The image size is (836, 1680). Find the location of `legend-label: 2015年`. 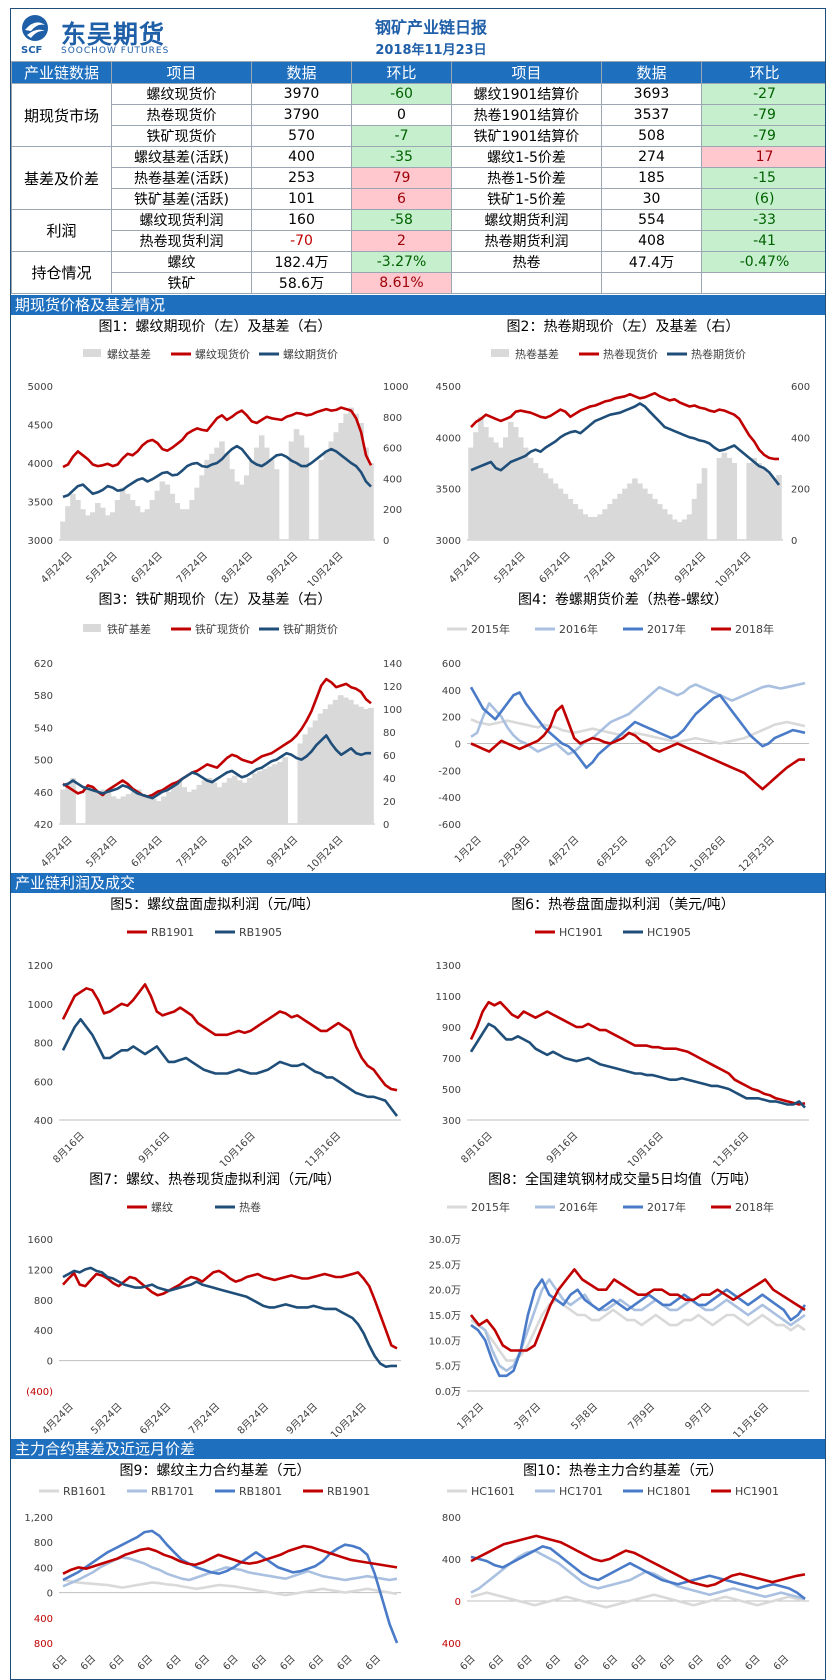

legend-label: 2015年 is located at coordinates (490, 1207).